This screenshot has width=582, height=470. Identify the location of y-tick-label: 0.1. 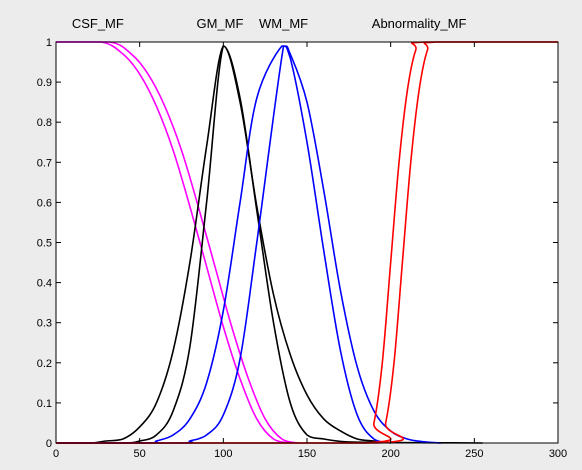
(44, 404).